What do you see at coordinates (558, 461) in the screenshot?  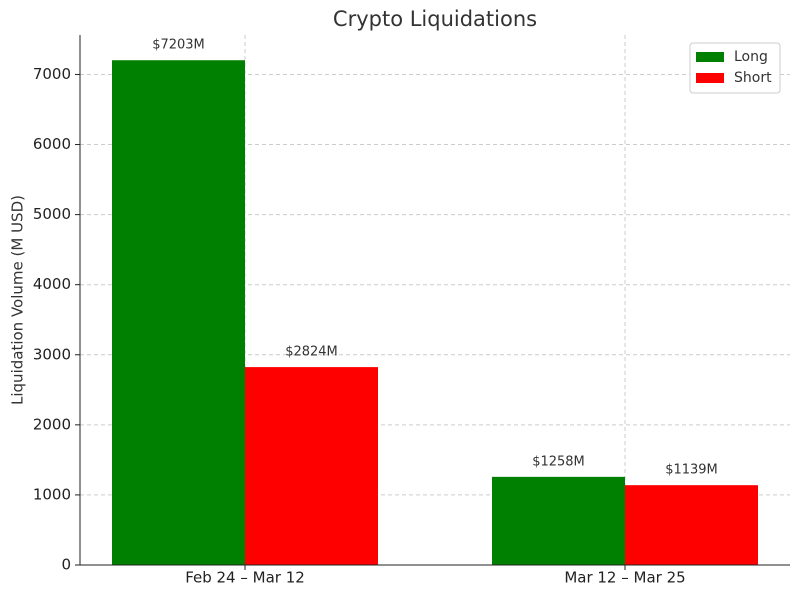 I see `value-label: $1258M` at bounding box center [558, 461].